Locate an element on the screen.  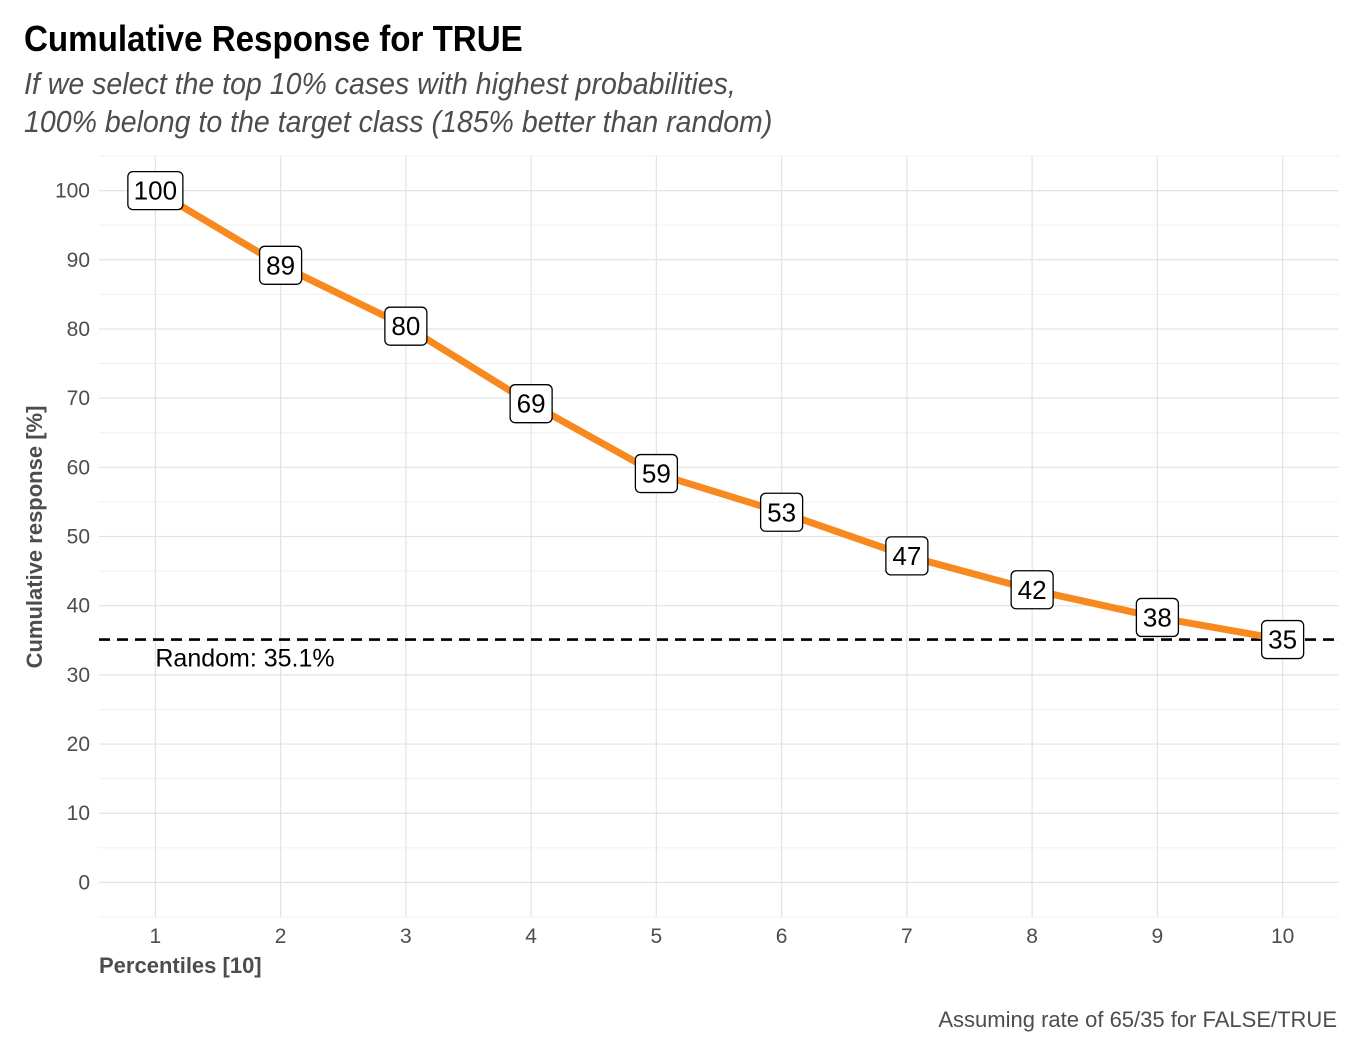
y-axis-title: Cumulative response [%] is located at coordinates (34, 537).